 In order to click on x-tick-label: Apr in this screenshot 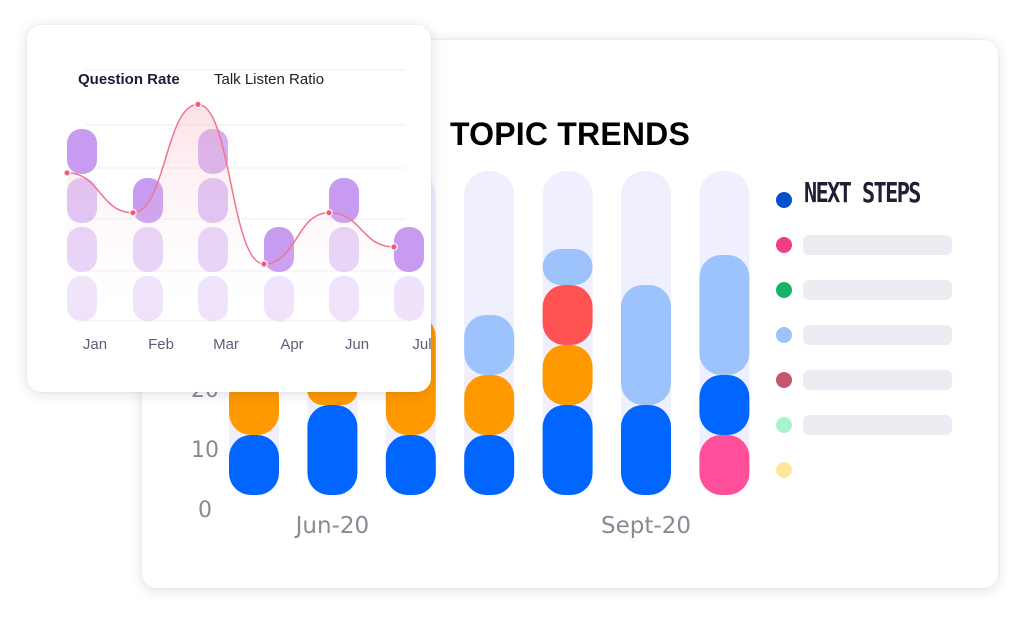, I will do `click(291, 344)`.